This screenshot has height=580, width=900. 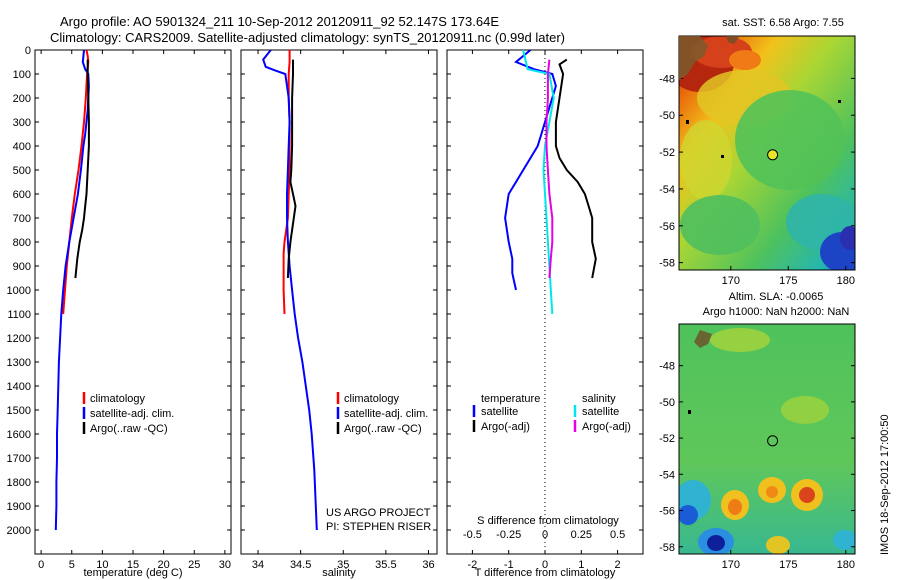 I want to click on y-tick-label: 1000, so click(x=19, y=291).